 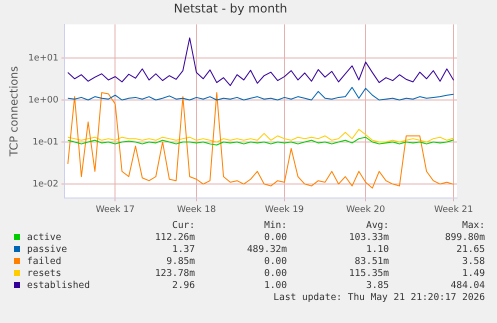 What do you see at coordinates (43, 100) in the screenshot?
I see `y-tick-label: 1e+00` at bounding box center [43, 100].